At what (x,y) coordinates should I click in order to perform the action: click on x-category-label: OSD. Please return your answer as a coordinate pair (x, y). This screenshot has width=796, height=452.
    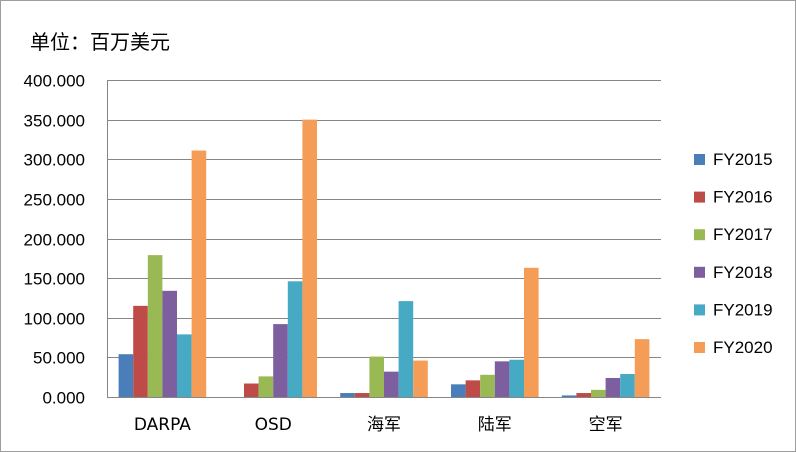
    Looking at the image, I should click on (273, 425).